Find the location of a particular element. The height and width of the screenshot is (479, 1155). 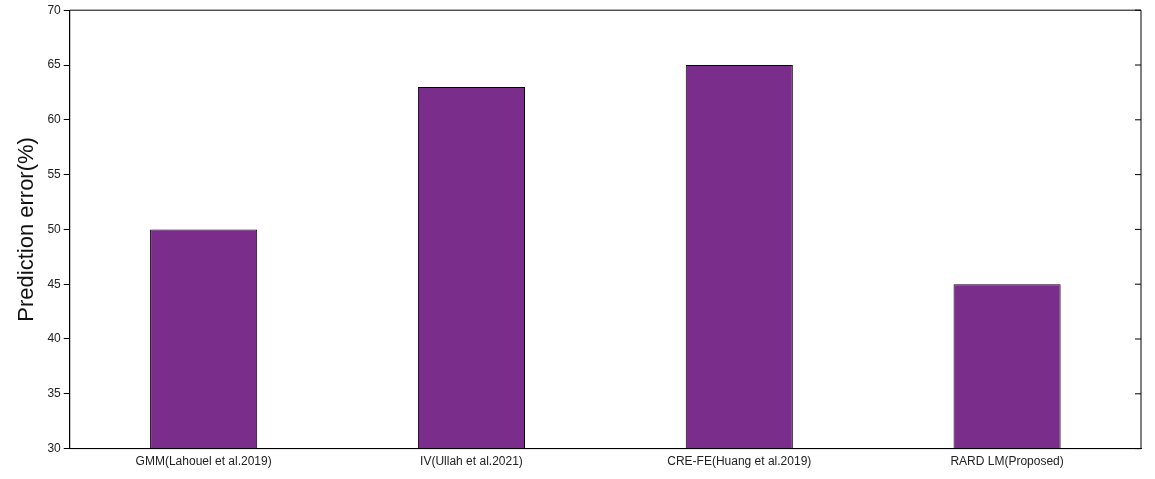

x-tick-label: GMM(Lahouel et al.2019) is located at coordinates (203, 461).